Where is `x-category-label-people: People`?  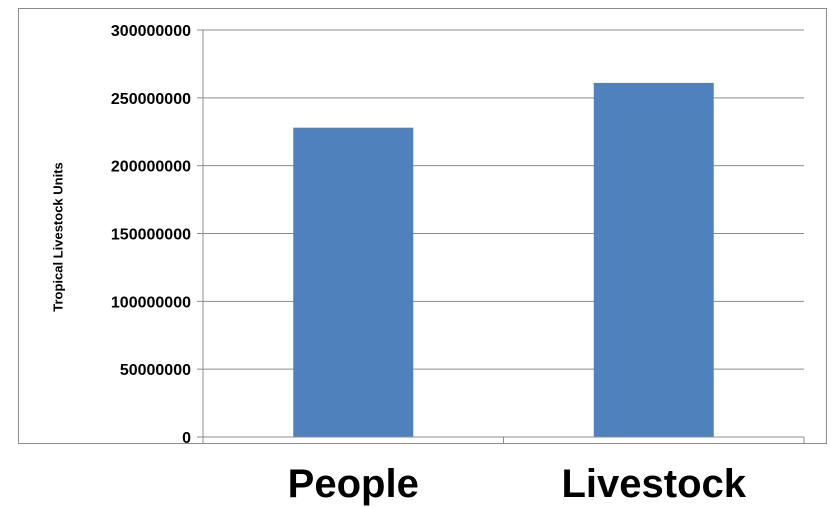
x-category-label-people: People is located at coordinates (353, 484).